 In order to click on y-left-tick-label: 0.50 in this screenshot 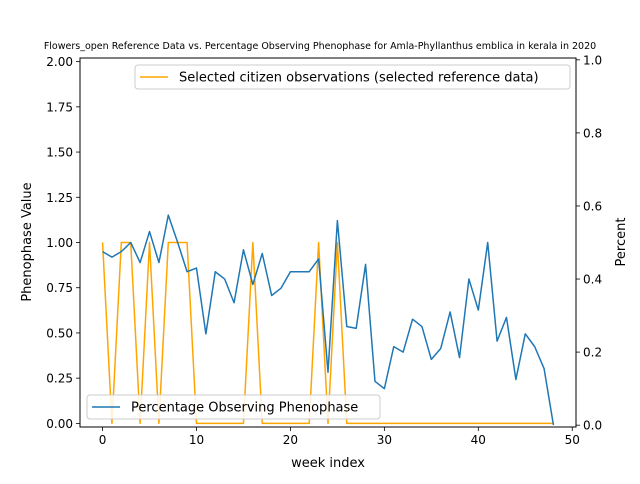, I will do `click(59, 333)`.